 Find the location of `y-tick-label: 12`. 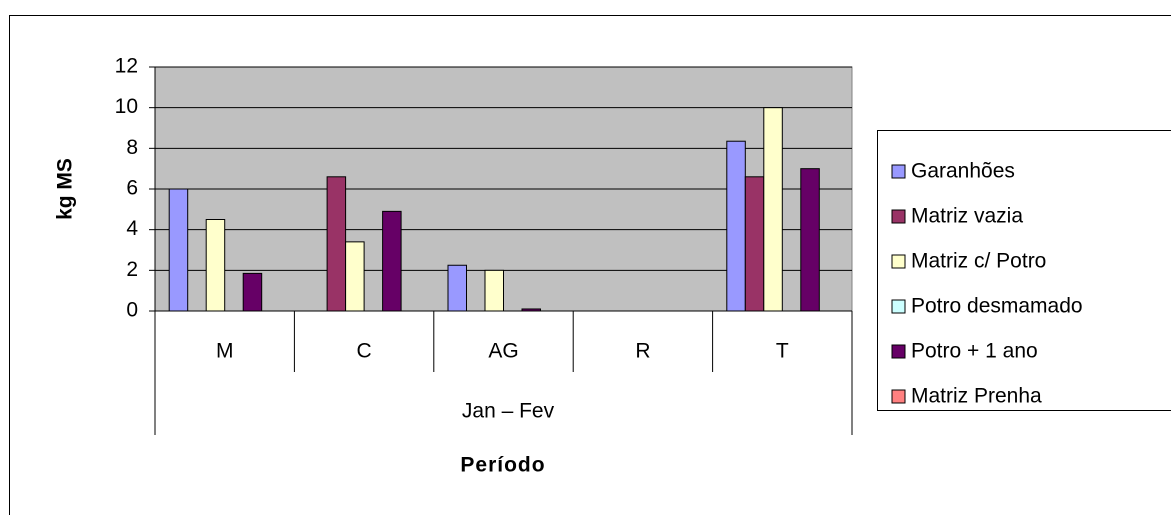

y-tick-label: 12 is located at coordinates (126, 66).